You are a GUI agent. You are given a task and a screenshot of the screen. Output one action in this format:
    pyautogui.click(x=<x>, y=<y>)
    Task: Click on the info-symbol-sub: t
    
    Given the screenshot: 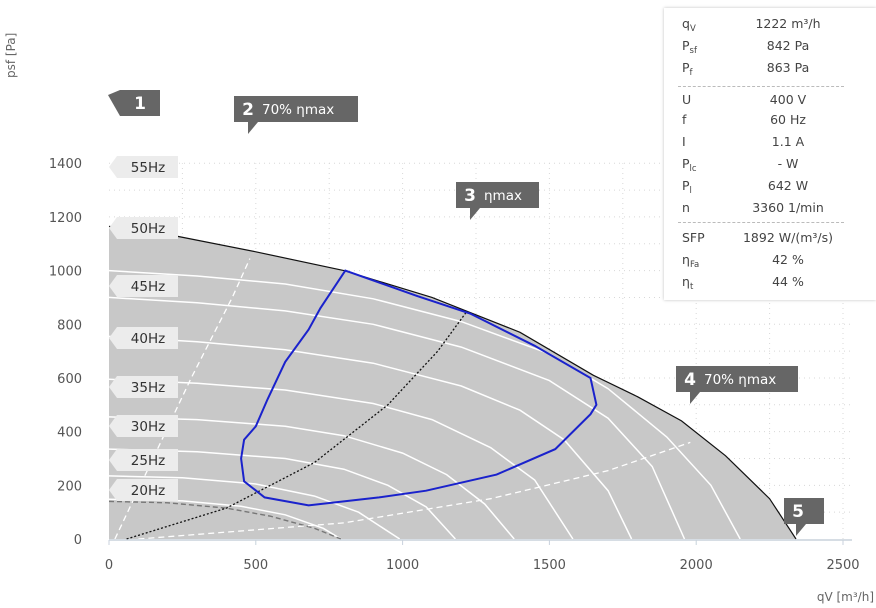 What is the action you would take?
    pyautogui.click(x=691, y=287)
    